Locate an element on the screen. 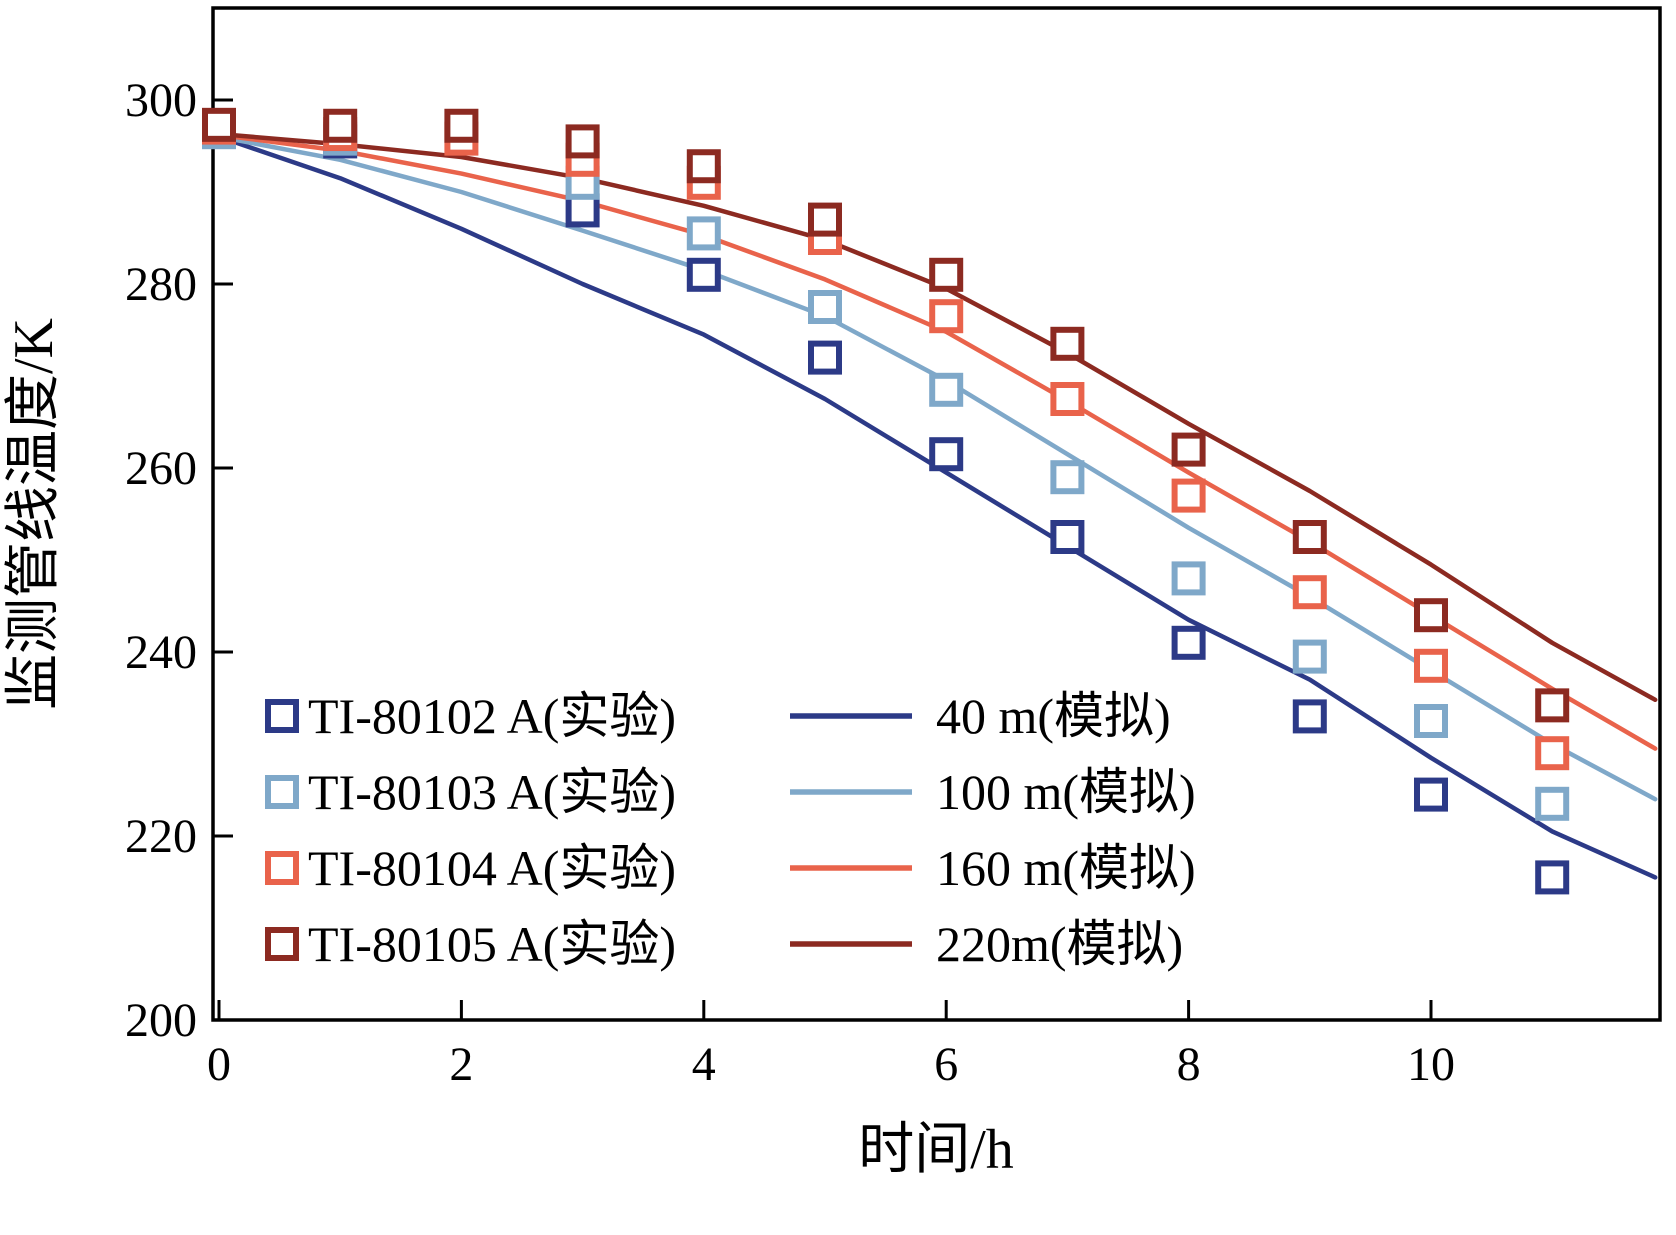 This screenshot has height=1235, width=1676. y-axis-label: 监测管线温度/K is located at coordinates (34, 514).